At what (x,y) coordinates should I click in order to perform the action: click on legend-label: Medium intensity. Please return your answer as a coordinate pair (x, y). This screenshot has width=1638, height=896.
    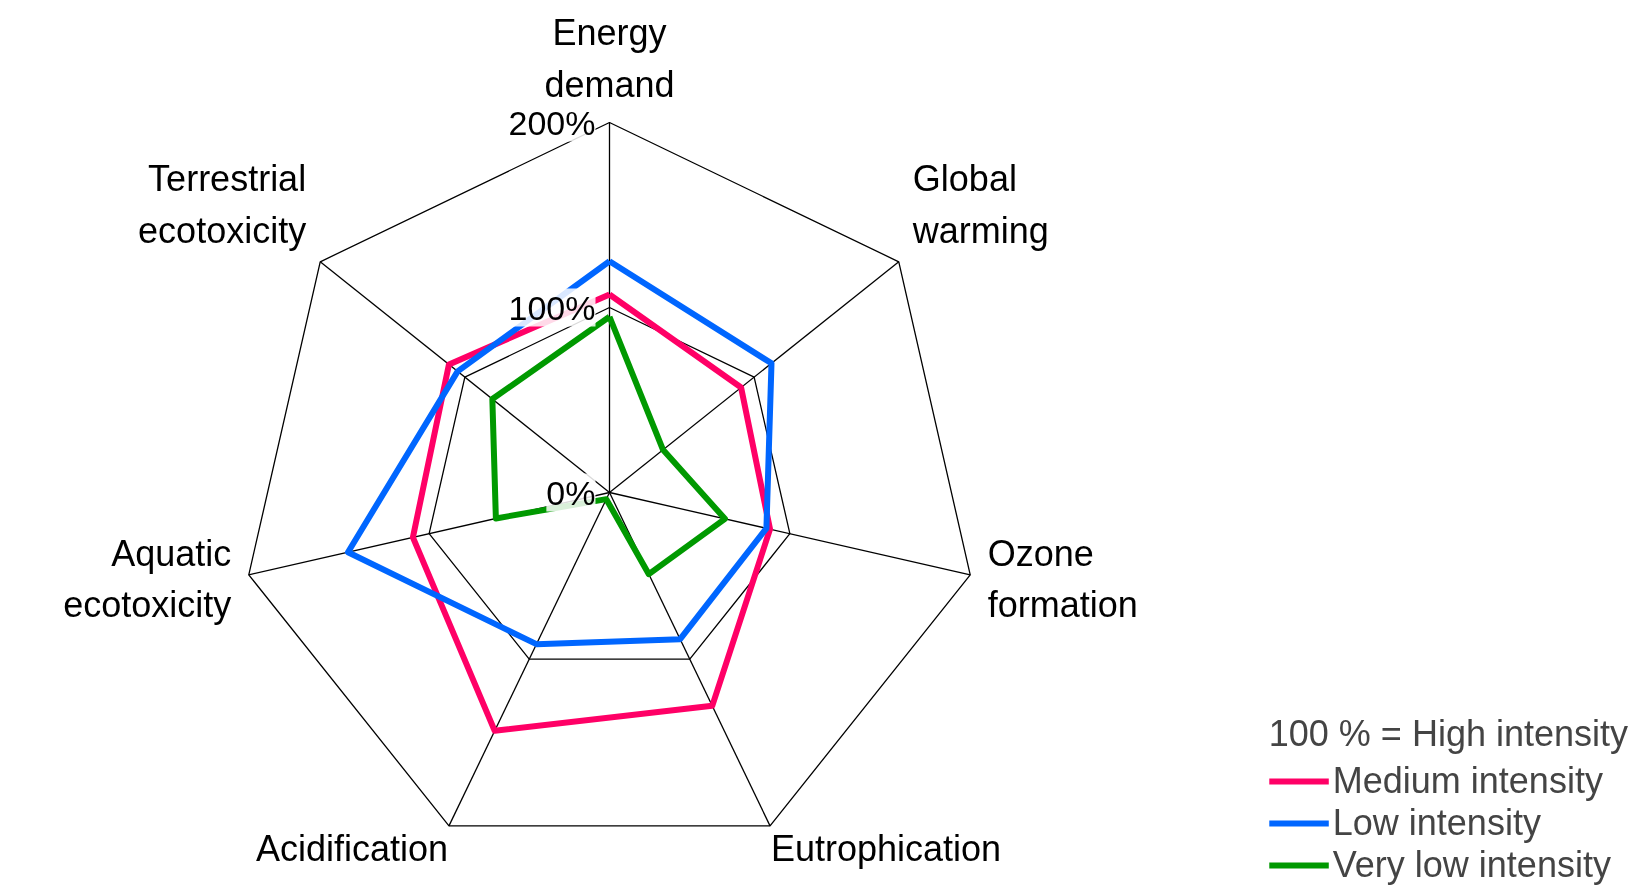
    Looking at the image, I should click on (1467, 781).